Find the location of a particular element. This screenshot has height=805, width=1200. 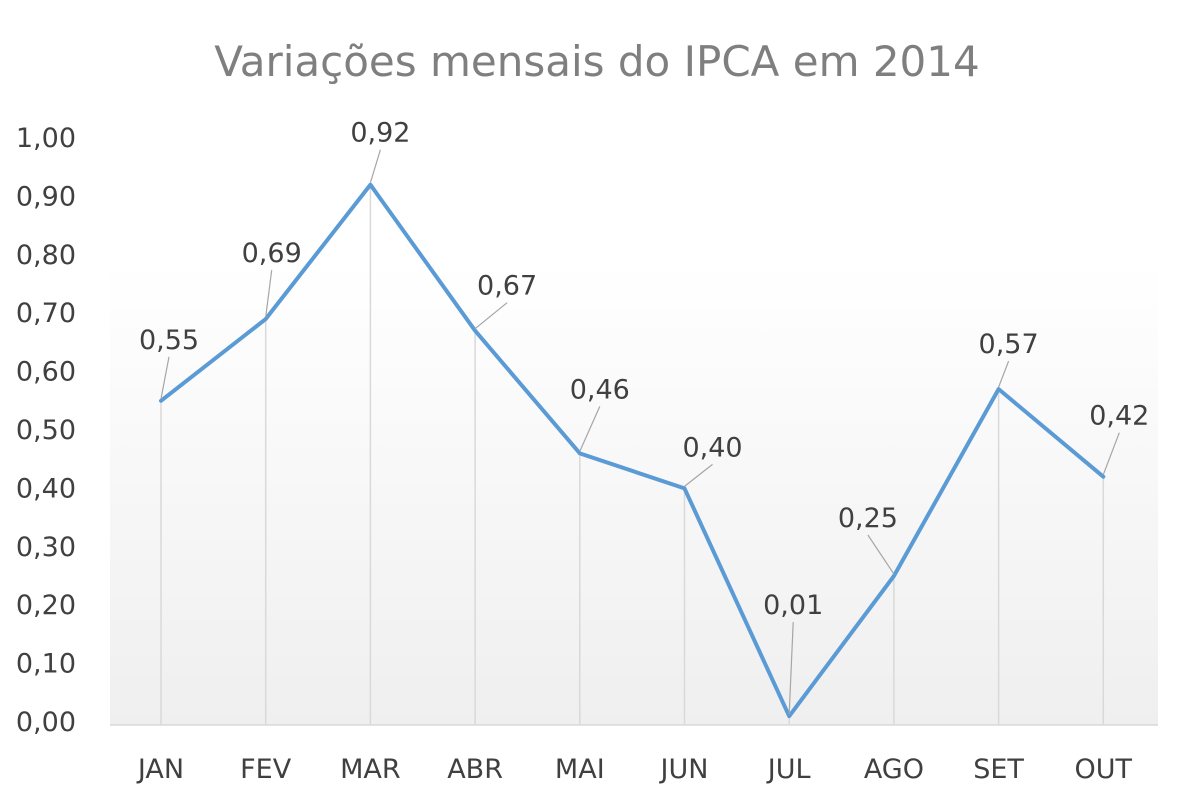

y-tick-label: 0,30 is located at coordinates (46, 547).